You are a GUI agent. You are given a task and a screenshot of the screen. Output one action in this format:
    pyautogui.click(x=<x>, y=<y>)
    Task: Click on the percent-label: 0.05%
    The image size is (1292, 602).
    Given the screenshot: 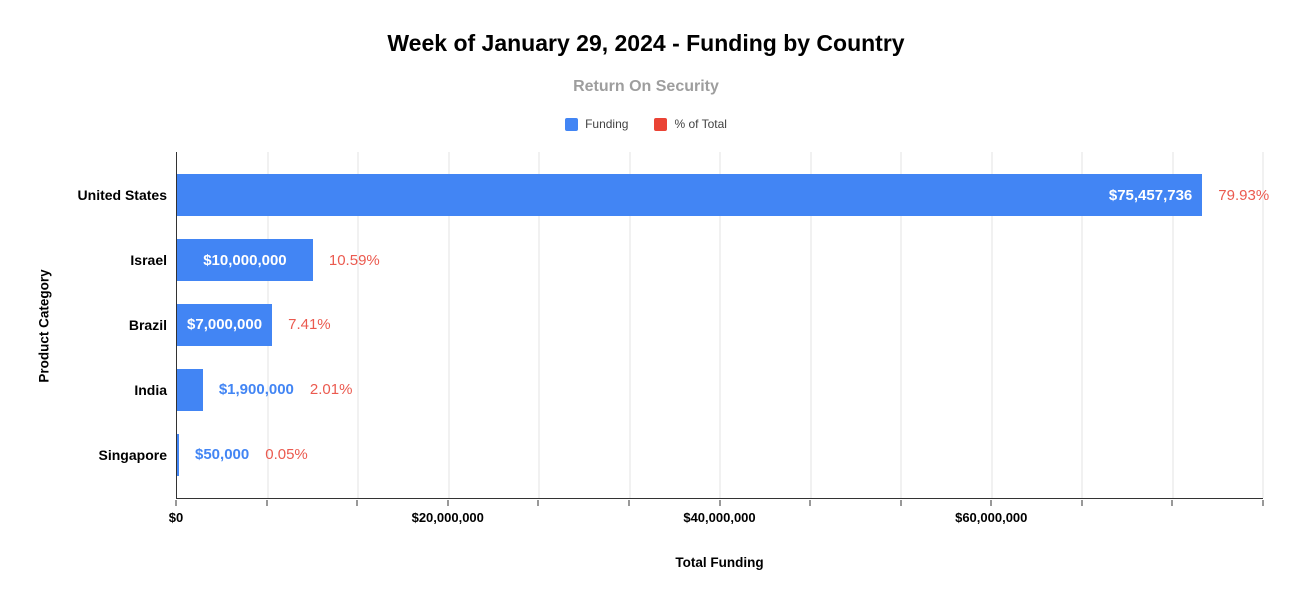 What is the action you would take?
    pyautogui.click(x=286, y=455)
    